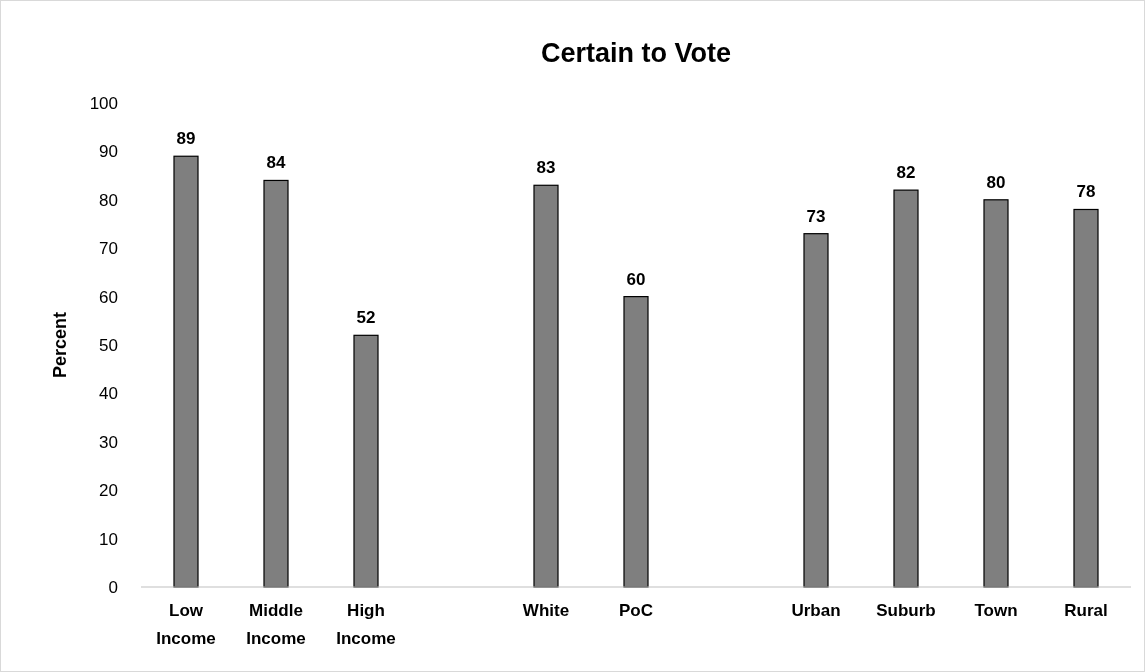 The height and width of the screenshot is (672, 1145). I want to click on y-tick-label: 90, so click(108, 152).